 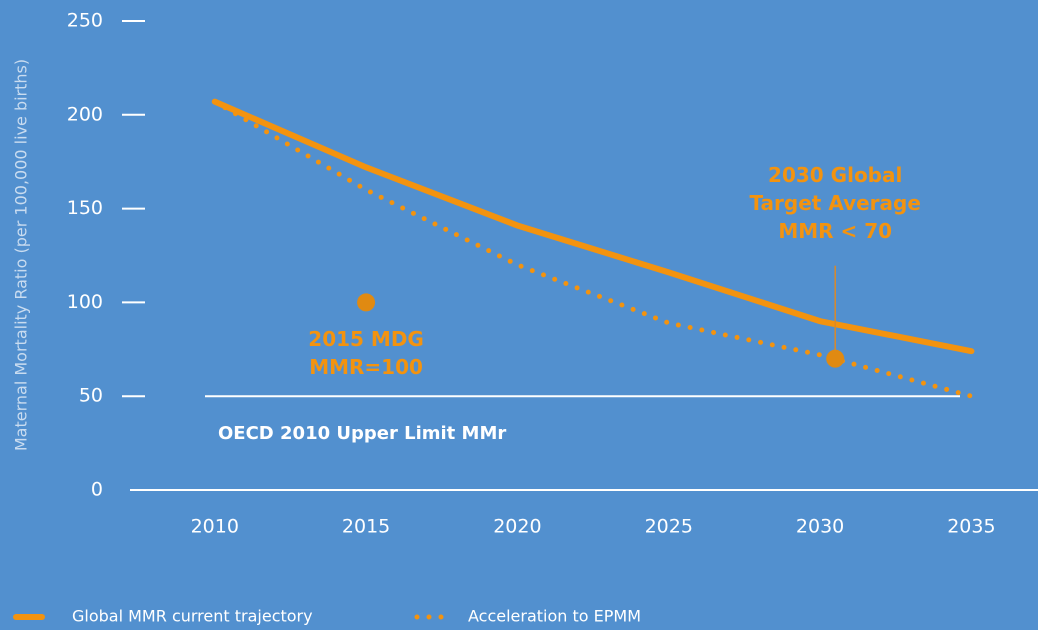 I want to click on x-tick-label: 2020, so click(x=517, y=527).